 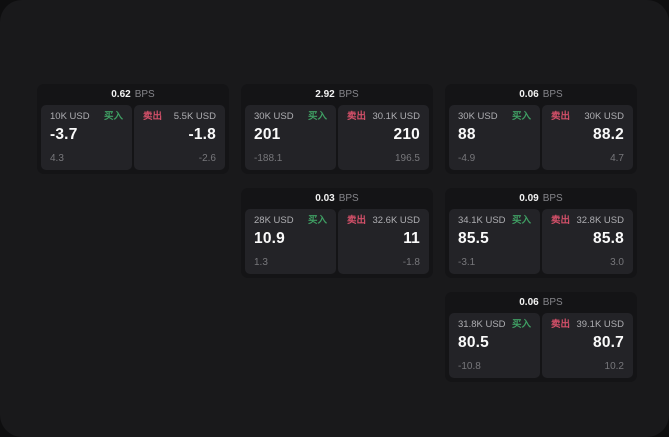 I want to click on buy-amount: 31.8K USD, so click(x=482, y=324).